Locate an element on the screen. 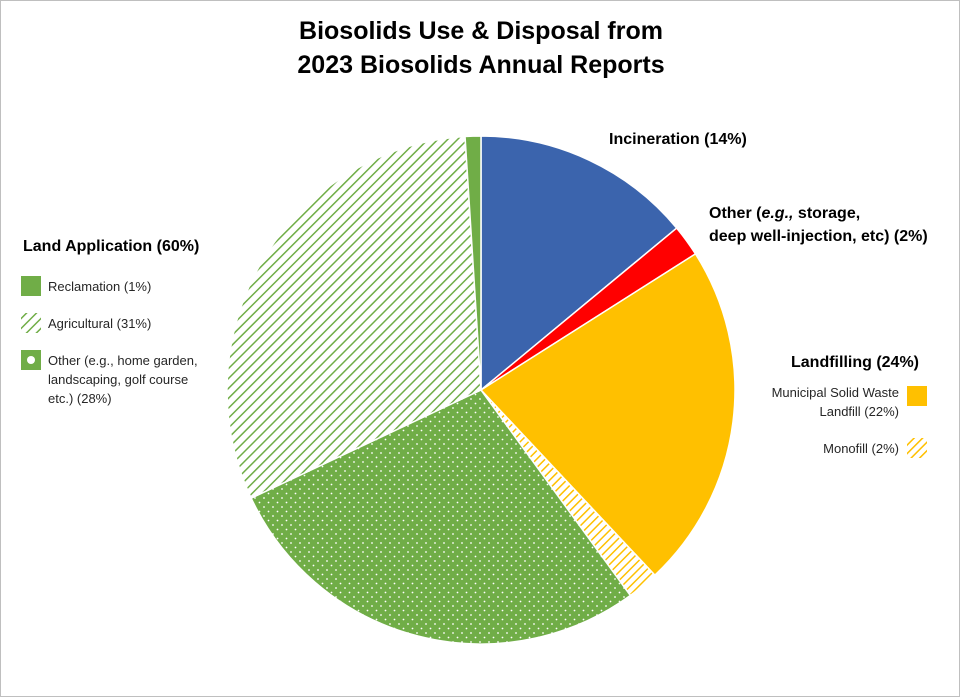 The image size is (960, 697). label-other-line-1: Other (e.g., storage, is located at coordinates (784, 213).